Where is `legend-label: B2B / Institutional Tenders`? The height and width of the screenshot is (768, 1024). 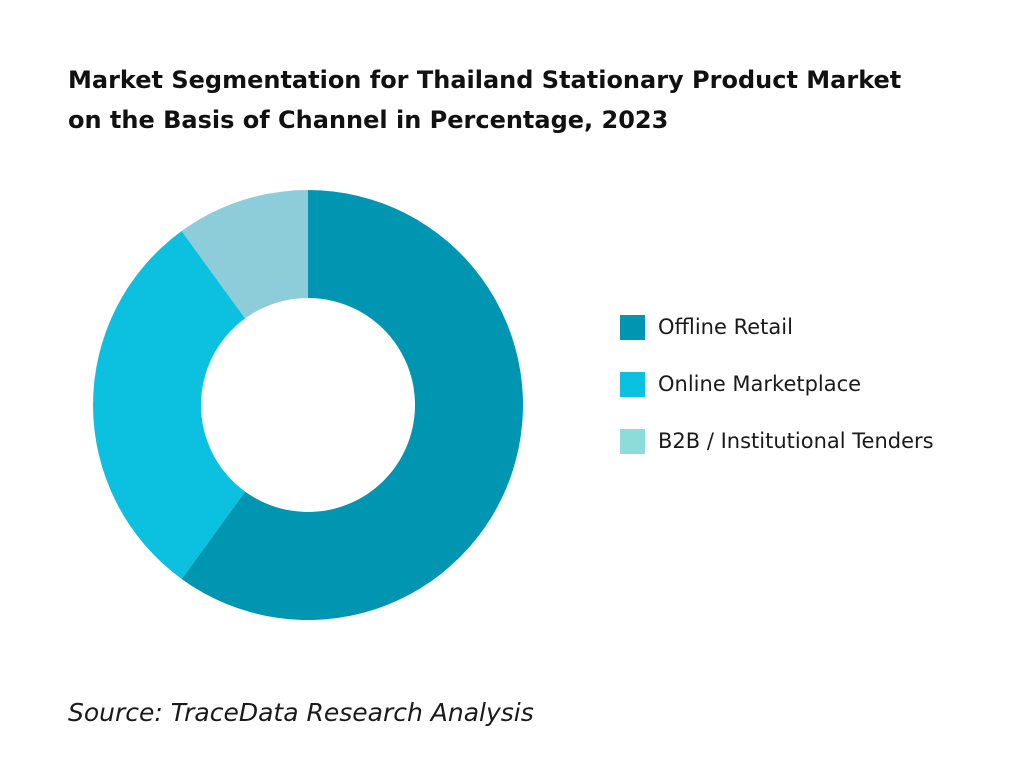 legend-label: B2B / Institutional Tenders is located at coordinates (796, 441).